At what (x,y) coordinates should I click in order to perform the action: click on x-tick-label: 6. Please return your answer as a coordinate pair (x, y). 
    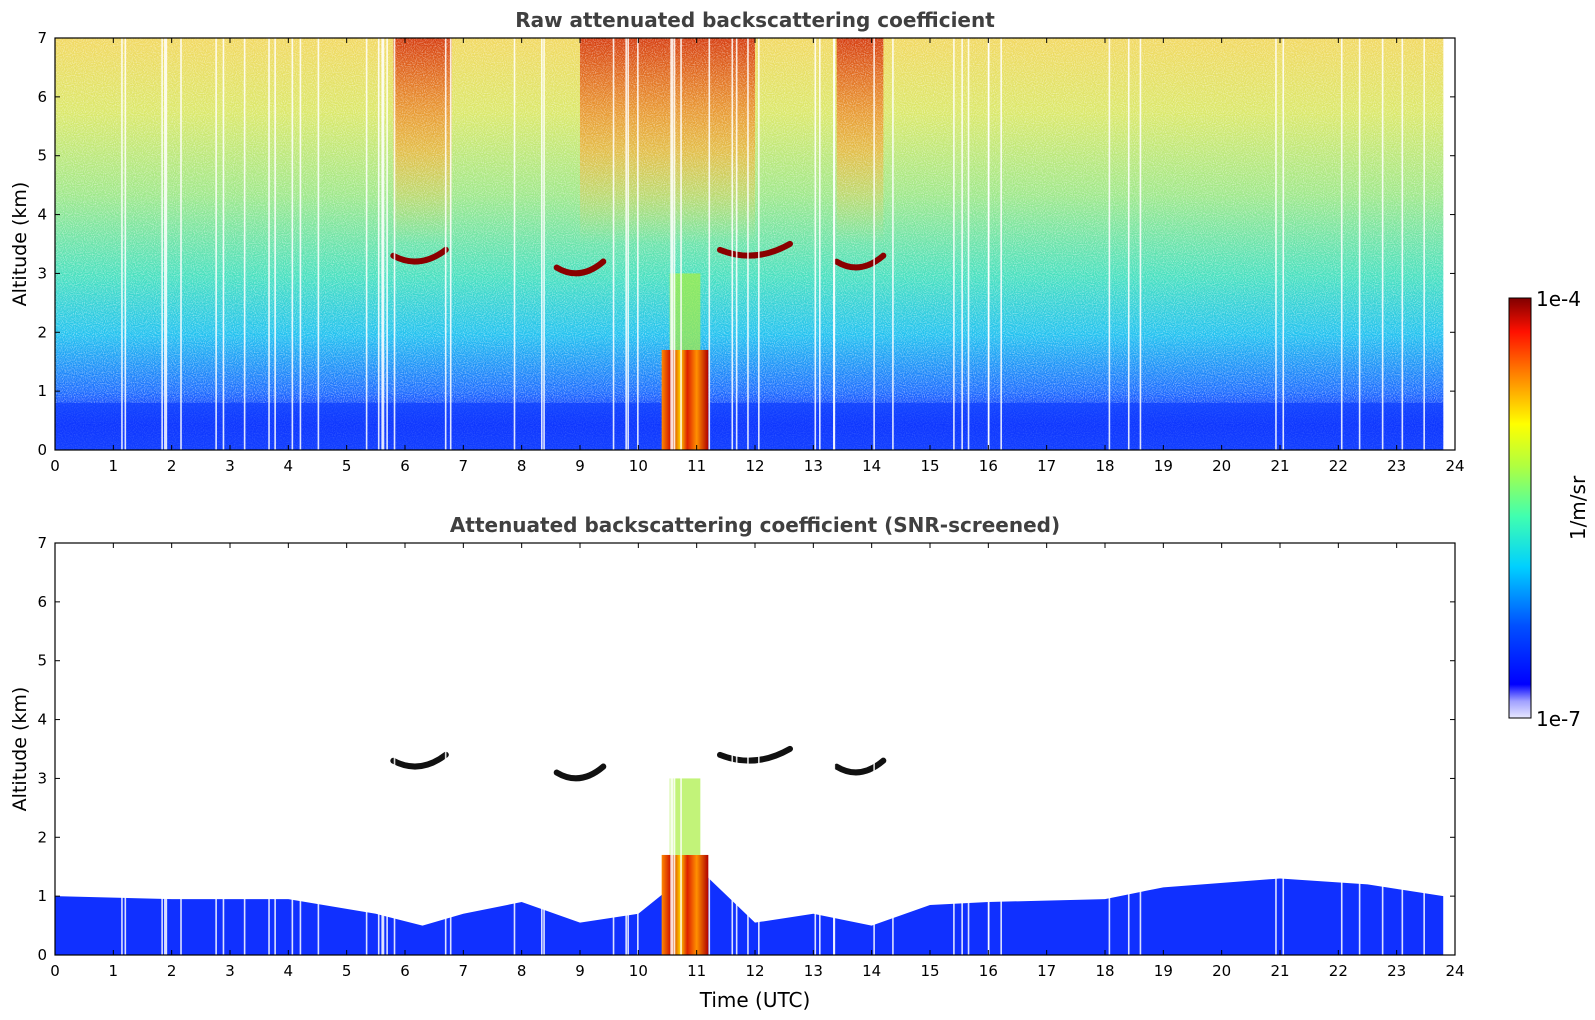
    Looking at the image, I should click on (405, 971).